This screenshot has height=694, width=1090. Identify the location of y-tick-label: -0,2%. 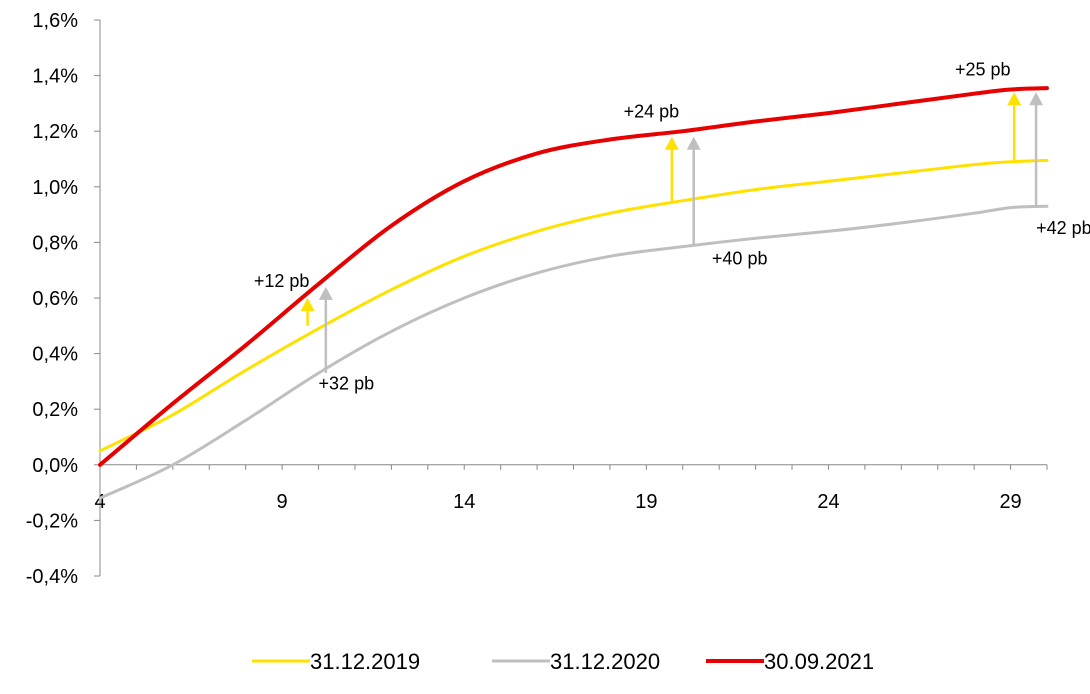
(52, 521).